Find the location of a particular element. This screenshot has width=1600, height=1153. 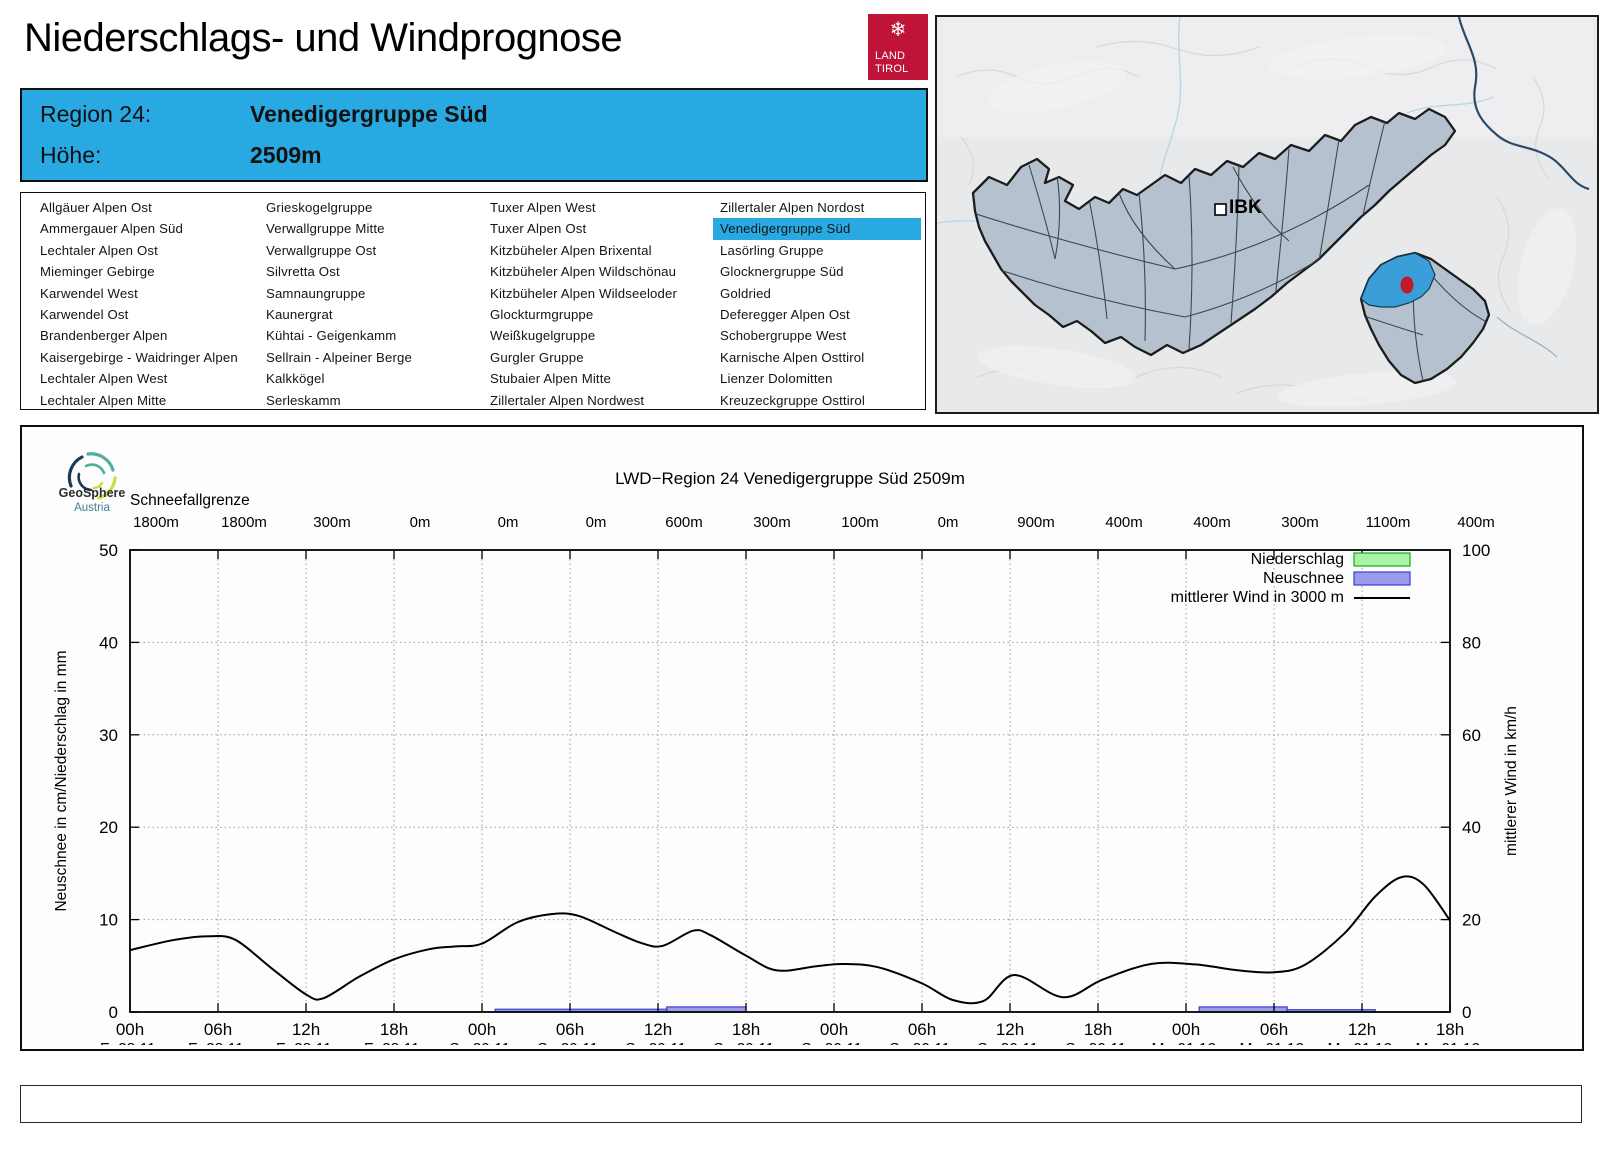

footer-box is located at coordinates (801, 1104).